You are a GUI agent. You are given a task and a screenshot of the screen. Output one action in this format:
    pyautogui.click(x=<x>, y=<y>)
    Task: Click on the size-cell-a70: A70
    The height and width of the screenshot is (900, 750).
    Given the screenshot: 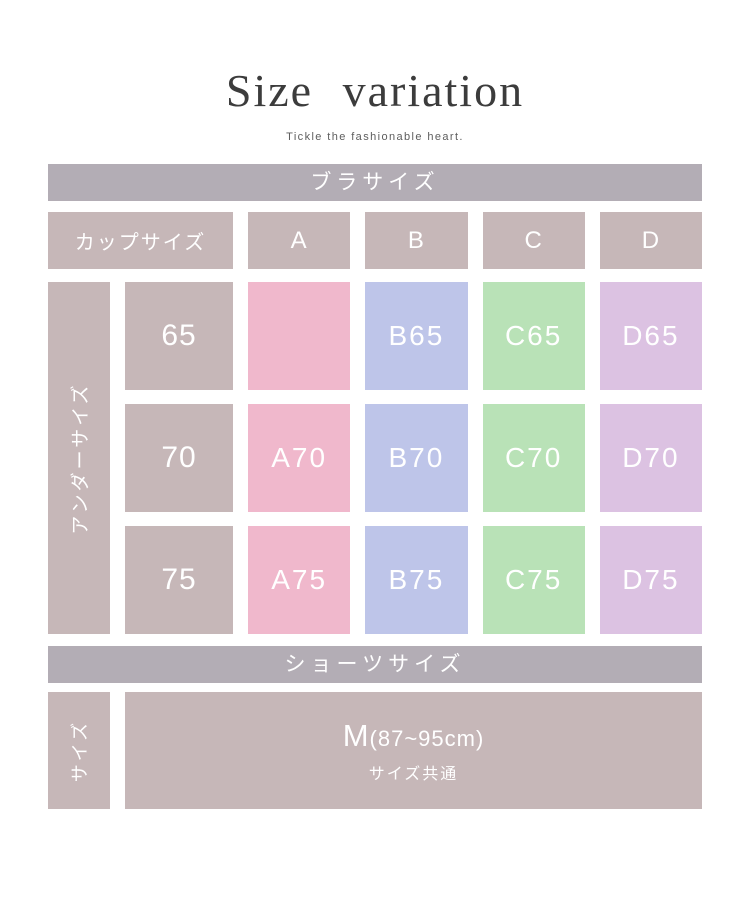 What is the action you would take?
    pyautogui.click(x=299, y=458)
    